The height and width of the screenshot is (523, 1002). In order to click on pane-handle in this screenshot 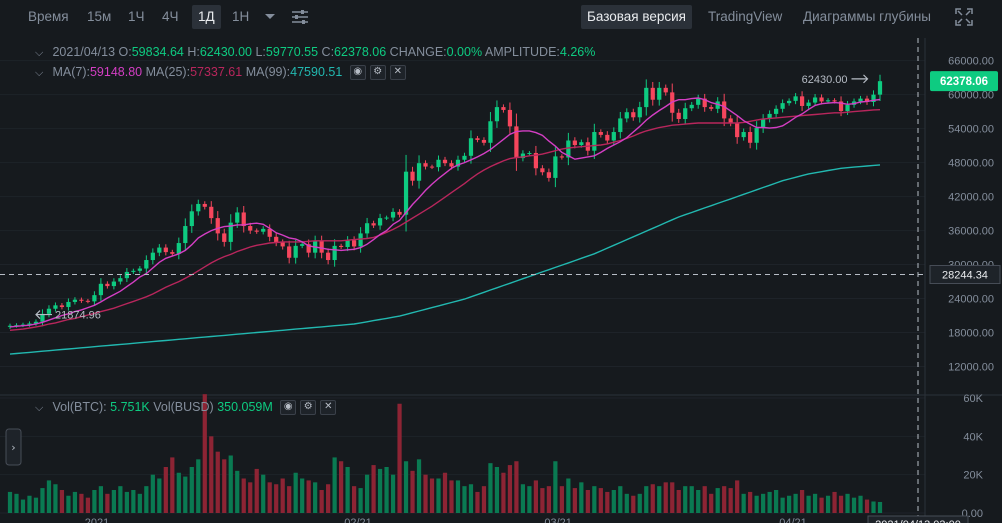, I will do `click(13, 447)`.